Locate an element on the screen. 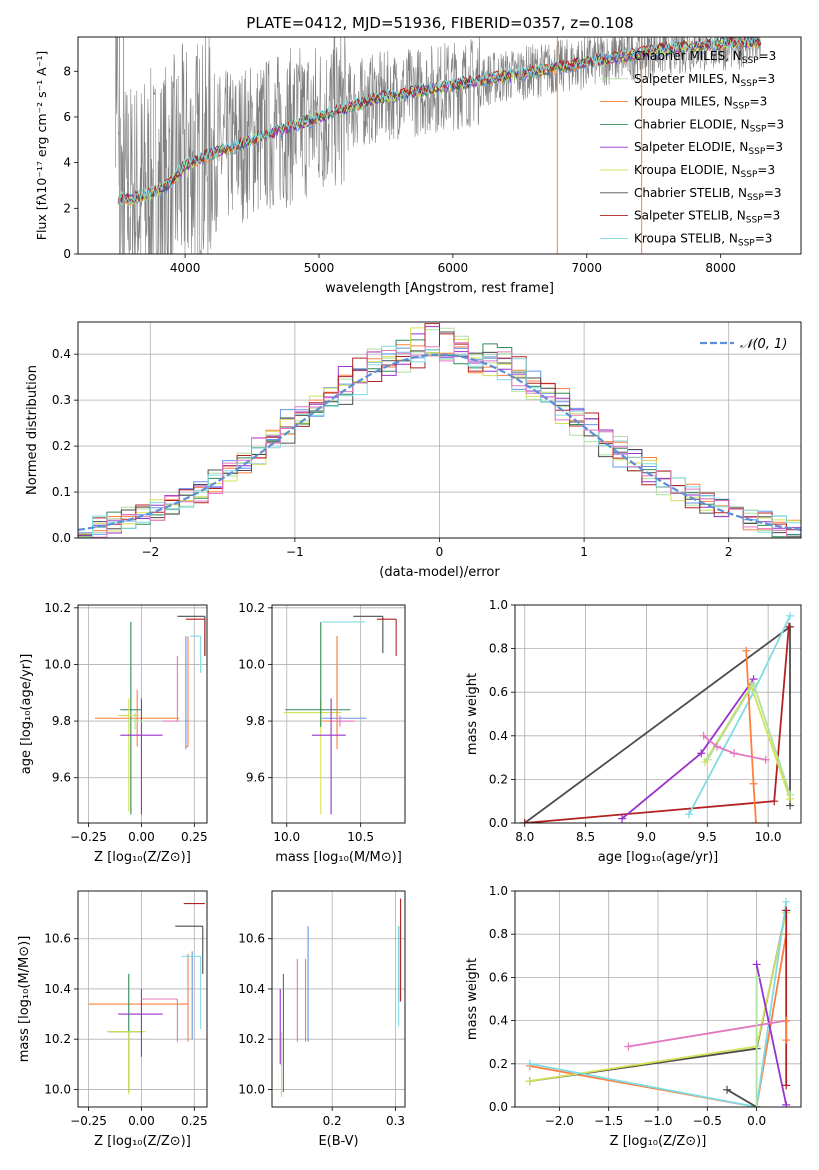  y-tick-label: 0.8 is located at coordinates (498, 934).